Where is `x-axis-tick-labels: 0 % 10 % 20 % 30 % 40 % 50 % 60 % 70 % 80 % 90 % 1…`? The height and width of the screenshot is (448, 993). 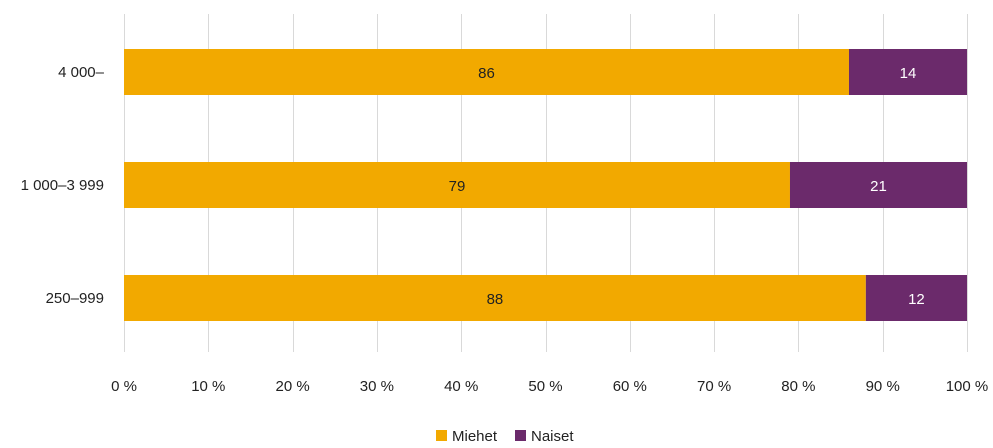
x-axis-tick-labels: 0 % 10 % 20 % 30 % 40 % 50 % 60 % 70 % 80 % 90 % 1… is located at coordinates (549, 386).